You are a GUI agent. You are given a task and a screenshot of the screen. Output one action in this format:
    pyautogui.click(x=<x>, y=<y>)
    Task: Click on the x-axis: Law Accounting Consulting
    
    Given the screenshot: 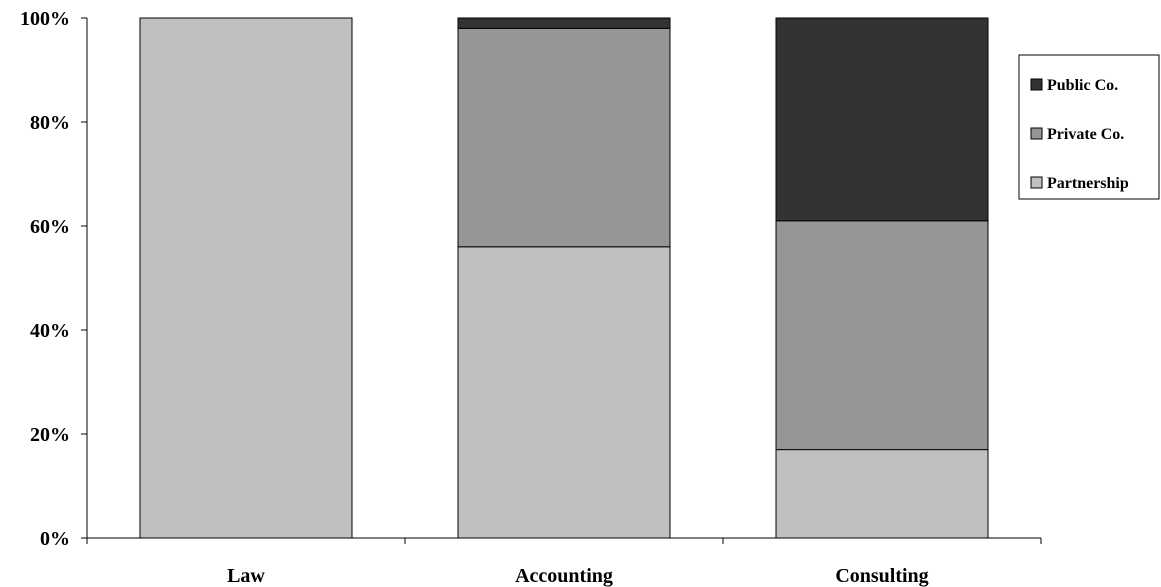 What is the action you would take?
    pyautogui.click(x=564, y=562)
    